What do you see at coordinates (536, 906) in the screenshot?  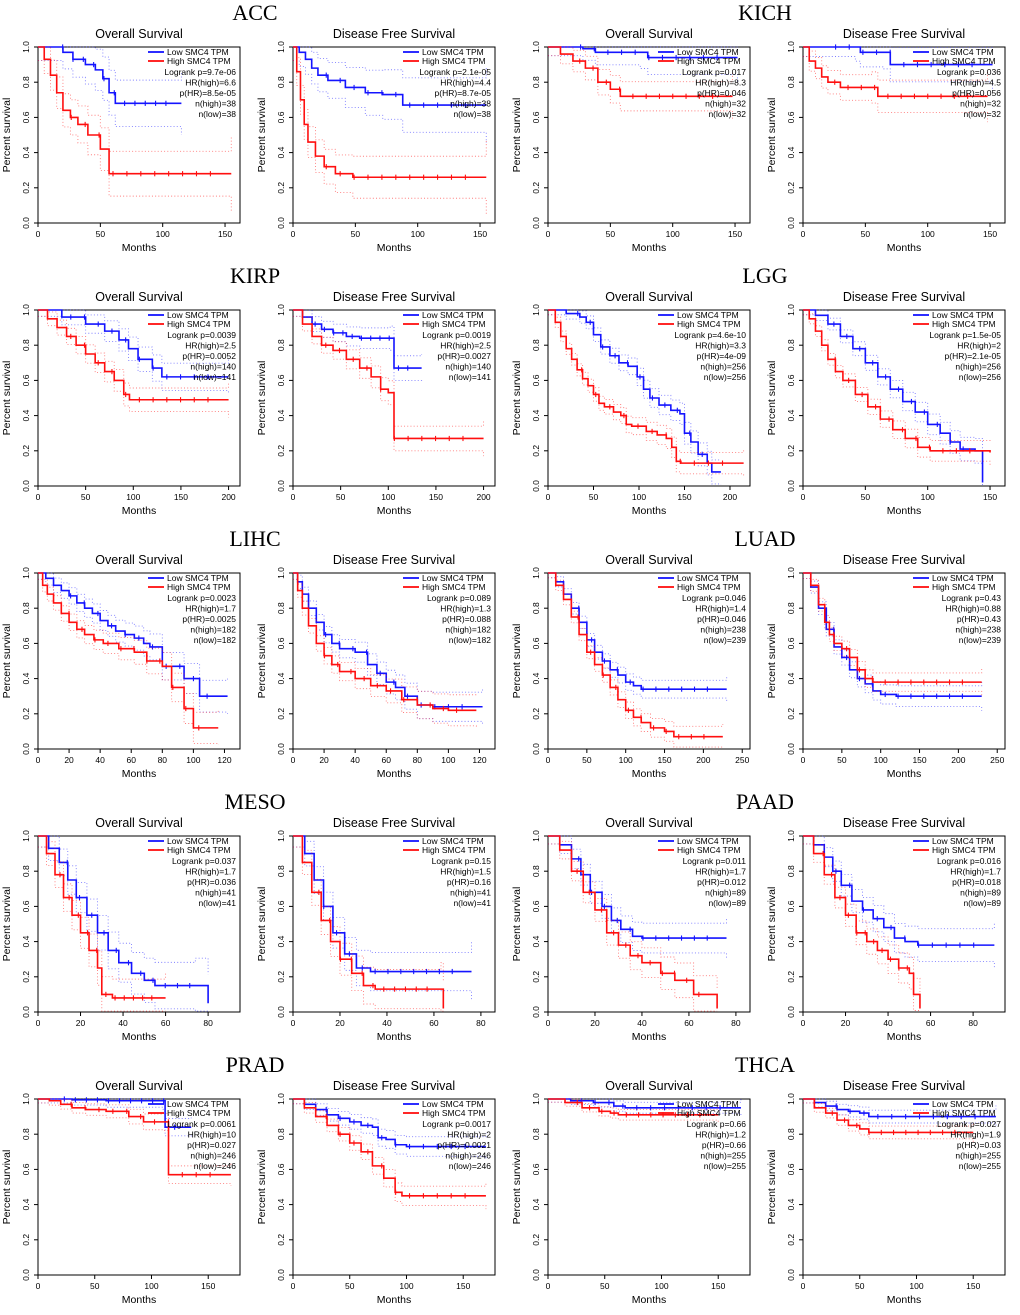 I see `svg-text: 0.6` at bounding box center [536, 906].